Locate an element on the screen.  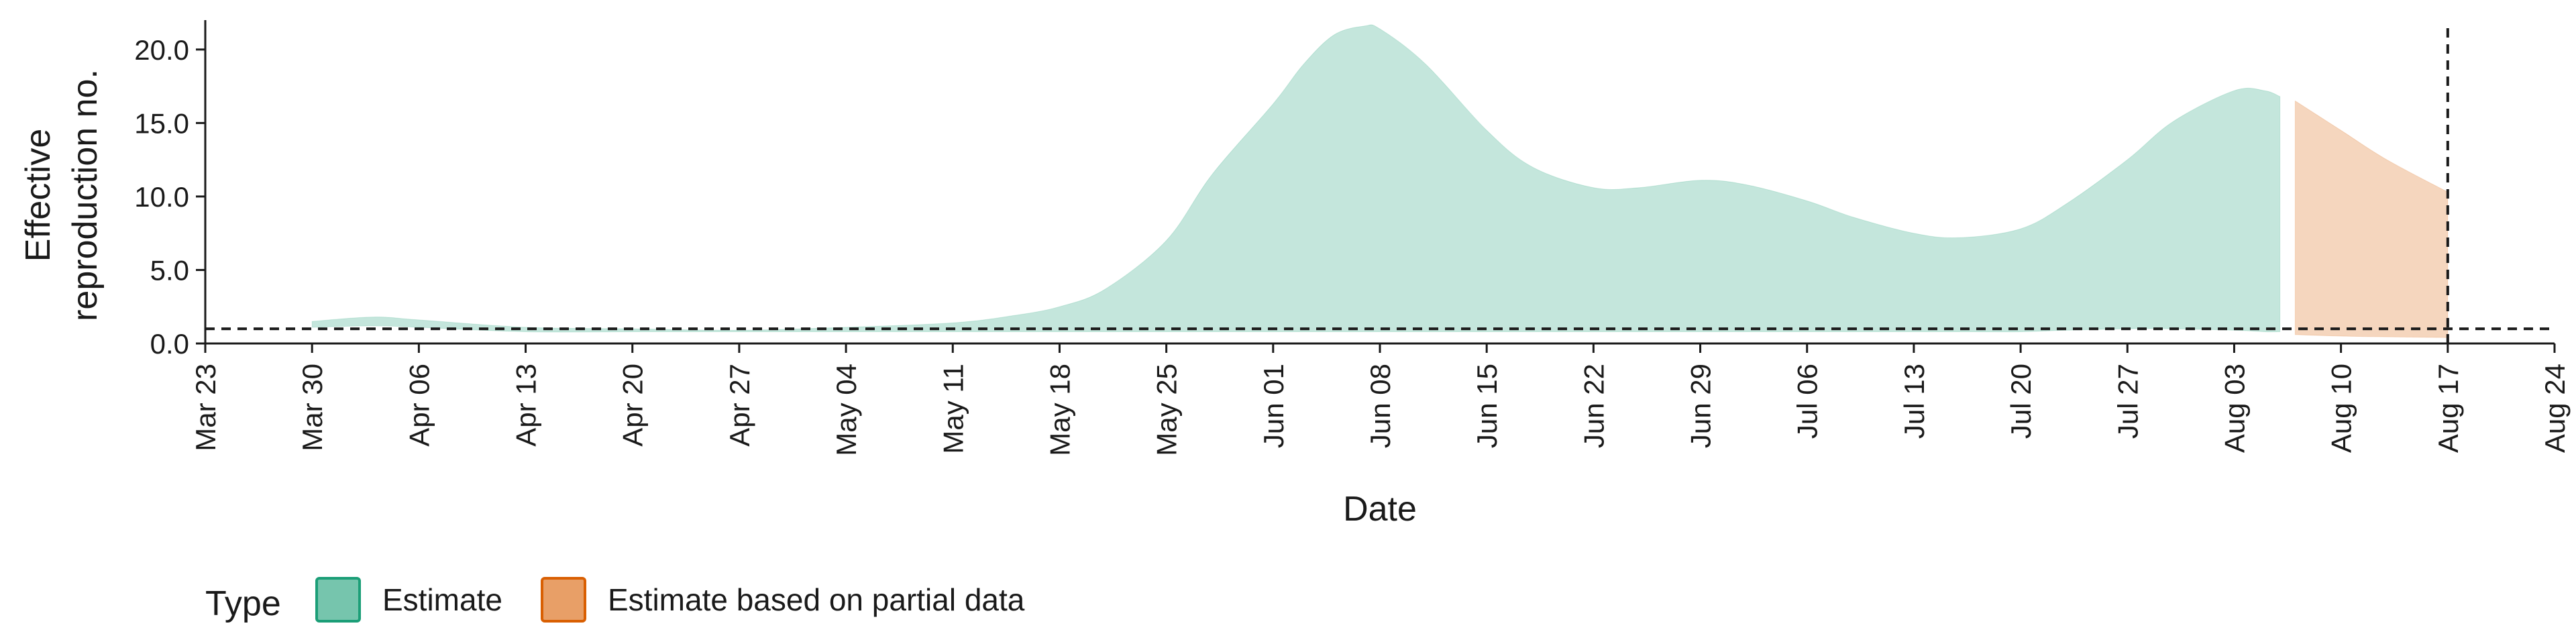
x-tick-label: Jun 01 is located at coordinates (1273, 406).